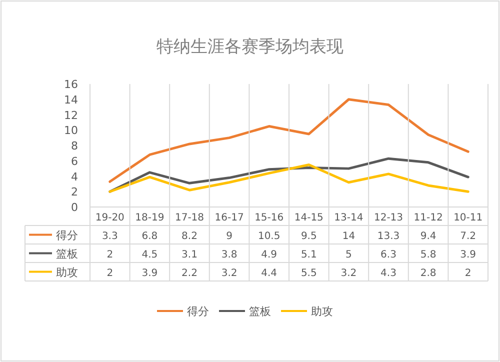  I want to click on data-label: 4.9, so click(269, 254).